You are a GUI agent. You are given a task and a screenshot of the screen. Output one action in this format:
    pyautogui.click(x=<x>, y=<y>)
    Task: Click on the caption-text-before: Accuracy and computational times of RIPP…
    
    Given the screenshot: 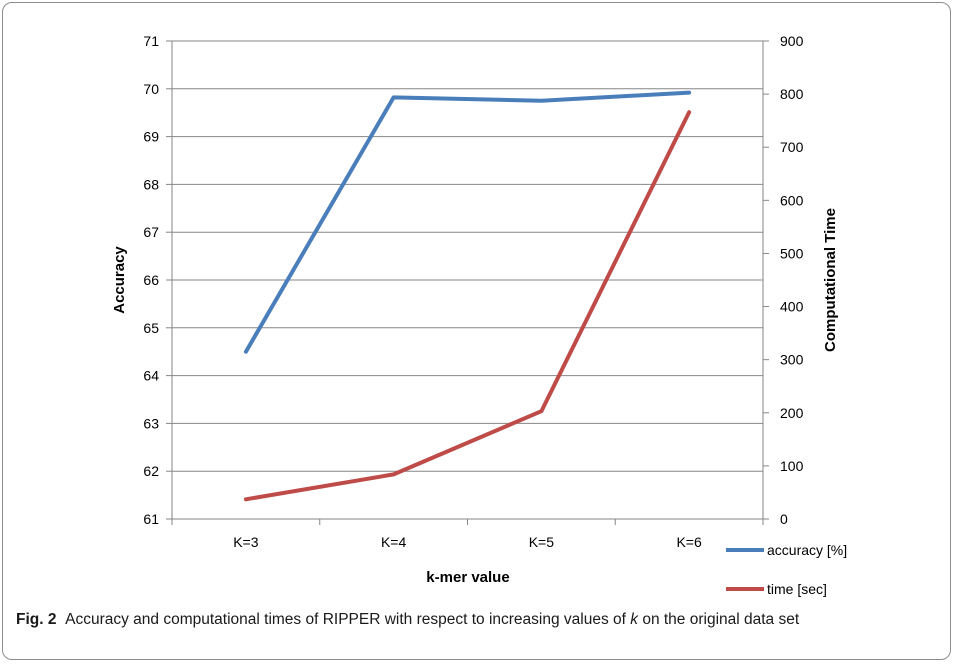 What is the action you would take?
    pyautogui.click(x=348, y=619)
    